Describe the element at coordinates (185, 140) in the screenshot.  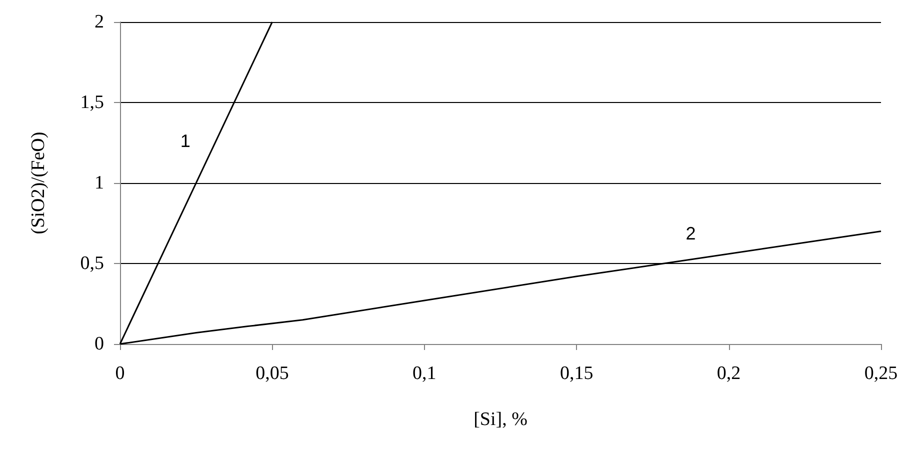
I see `series-label: 1` at that location.